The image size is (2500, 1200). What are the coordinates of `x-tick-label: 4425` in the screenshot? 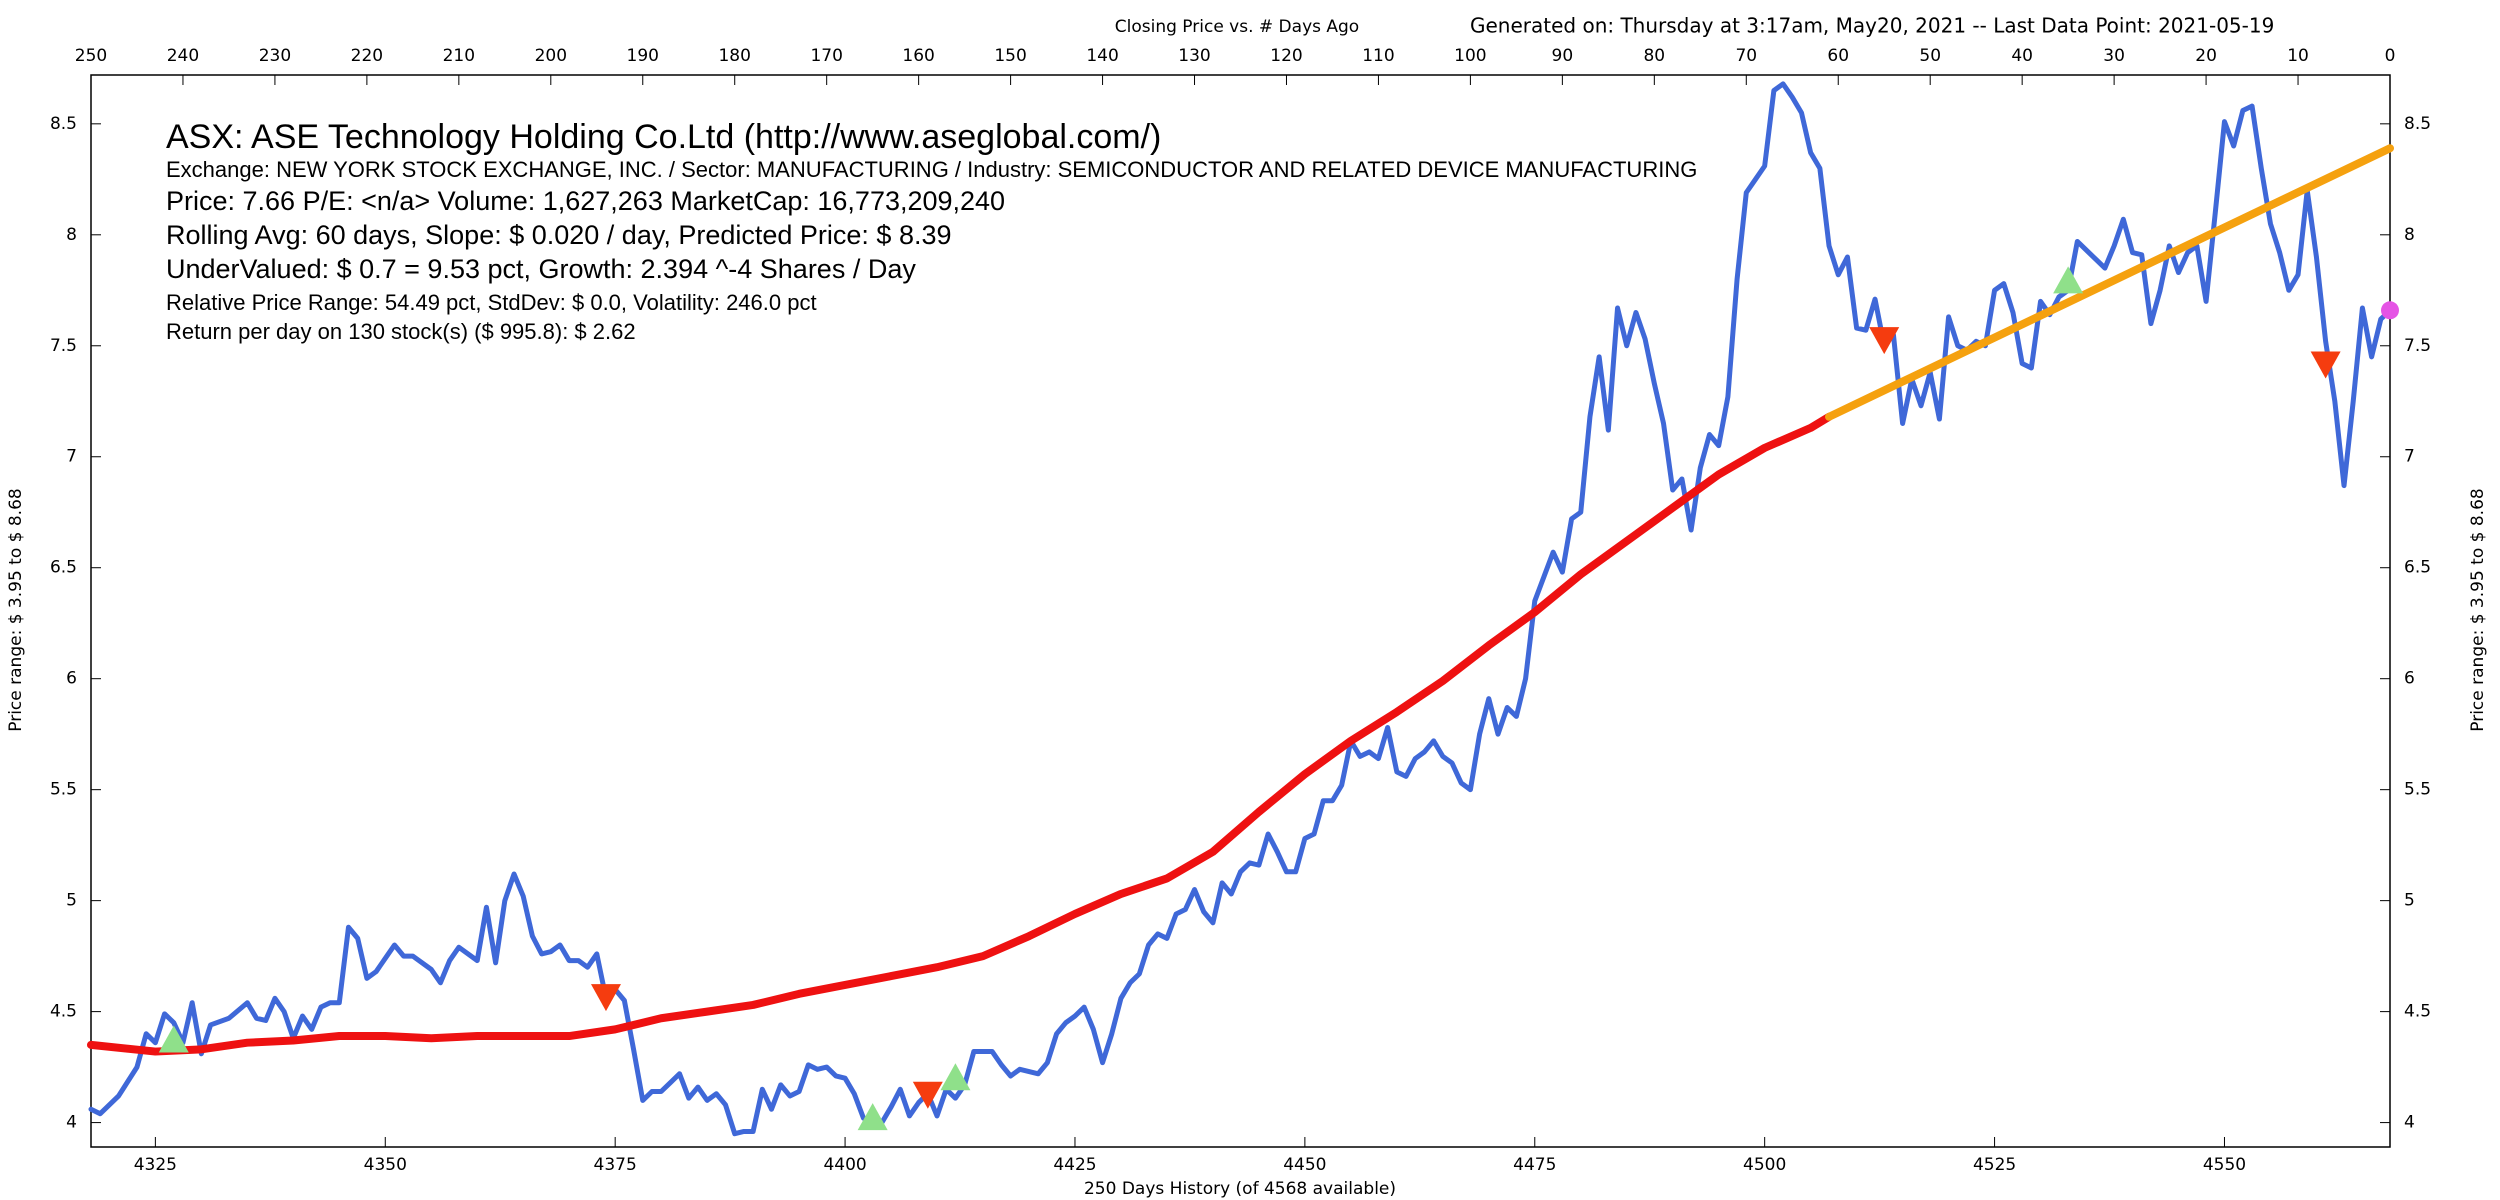 It's located at (1074, 1165).